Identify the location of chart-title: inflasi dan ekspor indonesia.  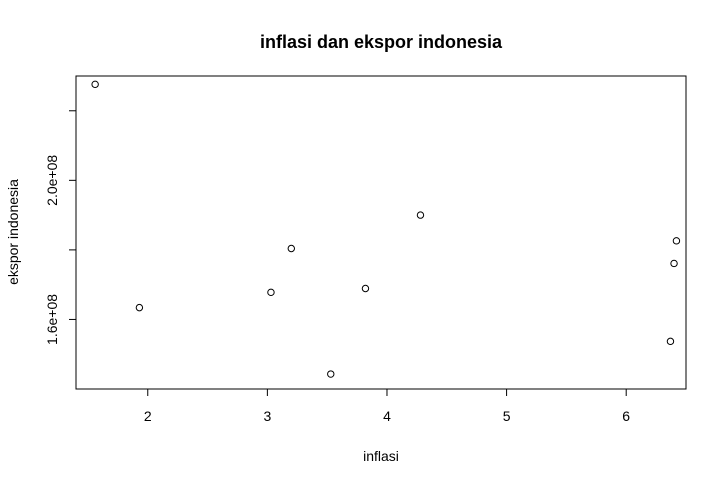
(381, 42).